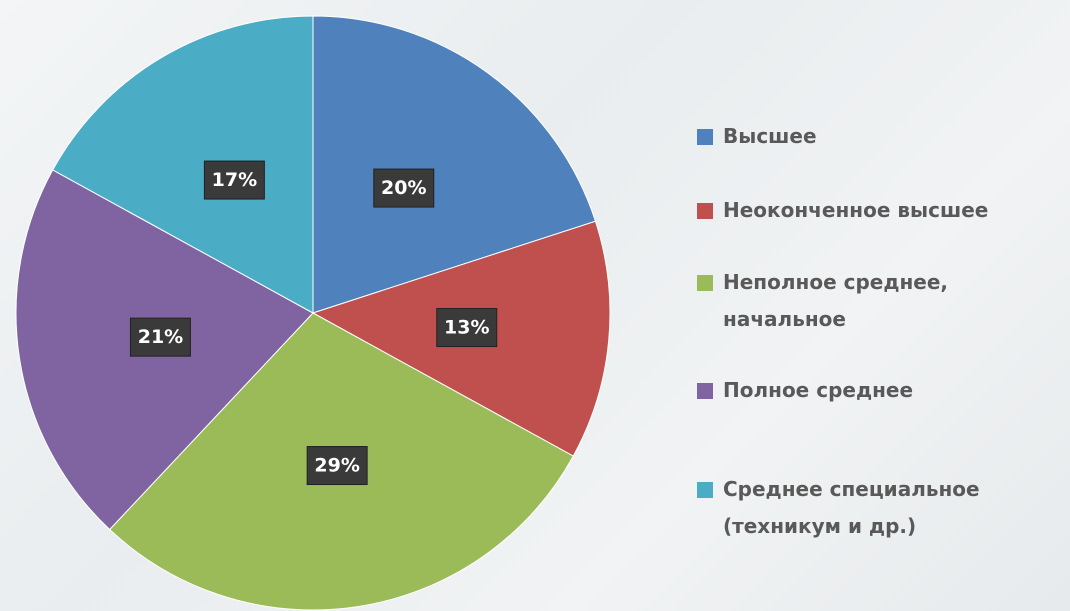 The height and width of the screenshot is (611, 1070). I want to click on data-label: 13%, so click(466, 328).